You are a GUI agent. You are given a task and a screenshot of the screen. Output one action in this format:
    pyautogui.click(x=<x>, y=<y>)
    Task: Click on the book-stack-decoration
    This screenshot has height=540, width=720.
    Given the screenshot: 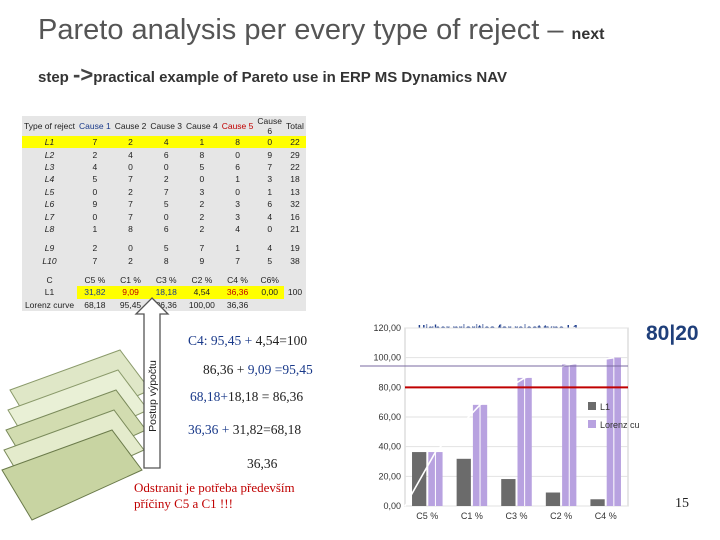 What is the action you would take?
    pyautogui.click(x=76, y=435)
    